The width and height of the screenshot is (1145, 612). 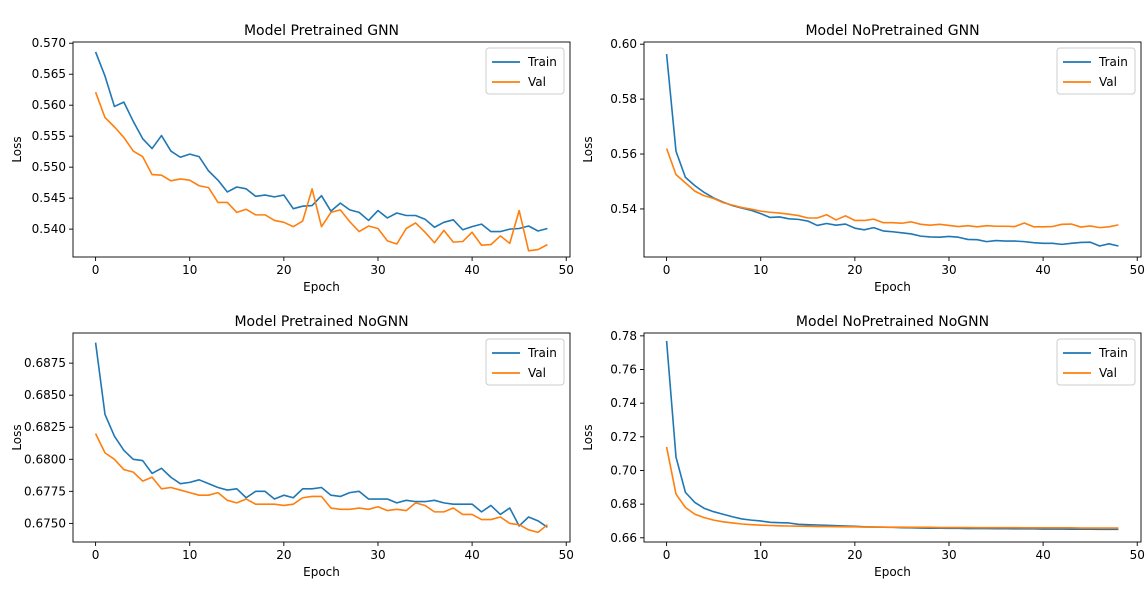 What do you see at coordinates (49, 105) in the screenshot?
I see `y-tick-label: 0.560` at bounding box center [49, 105].